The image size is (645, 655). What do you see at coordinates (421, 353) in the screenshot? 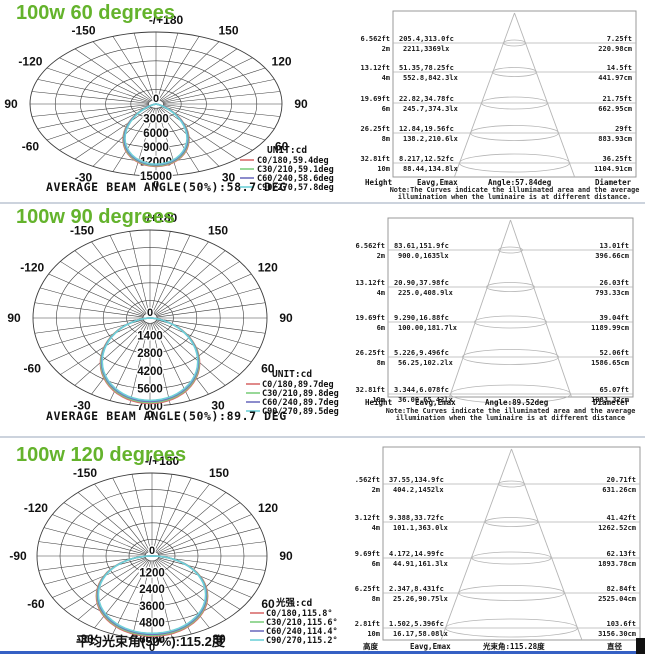
I see `eavg-emax-fc-value: 5.226,9.496fc` at bounding box center [421, 353].